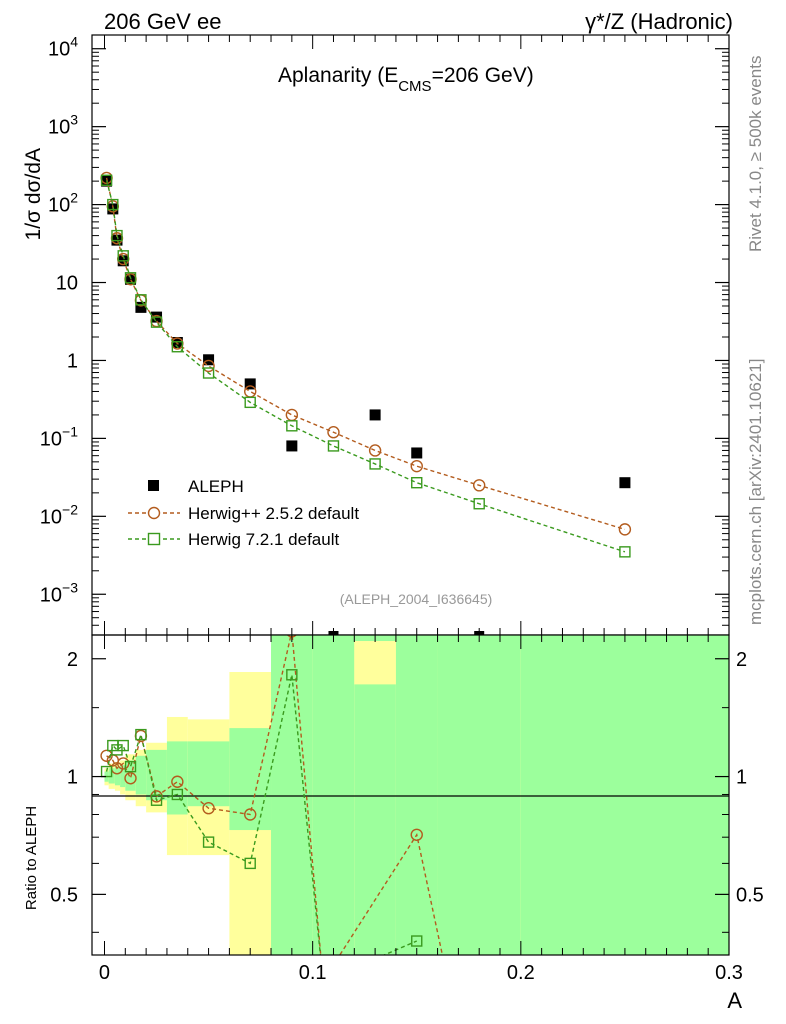 The image size is (786, 1024). Describe the element at coordinates (416, 599) in the screenshot. I see `analysis-reference: (ALEPH_2004_I636645)` at that location.